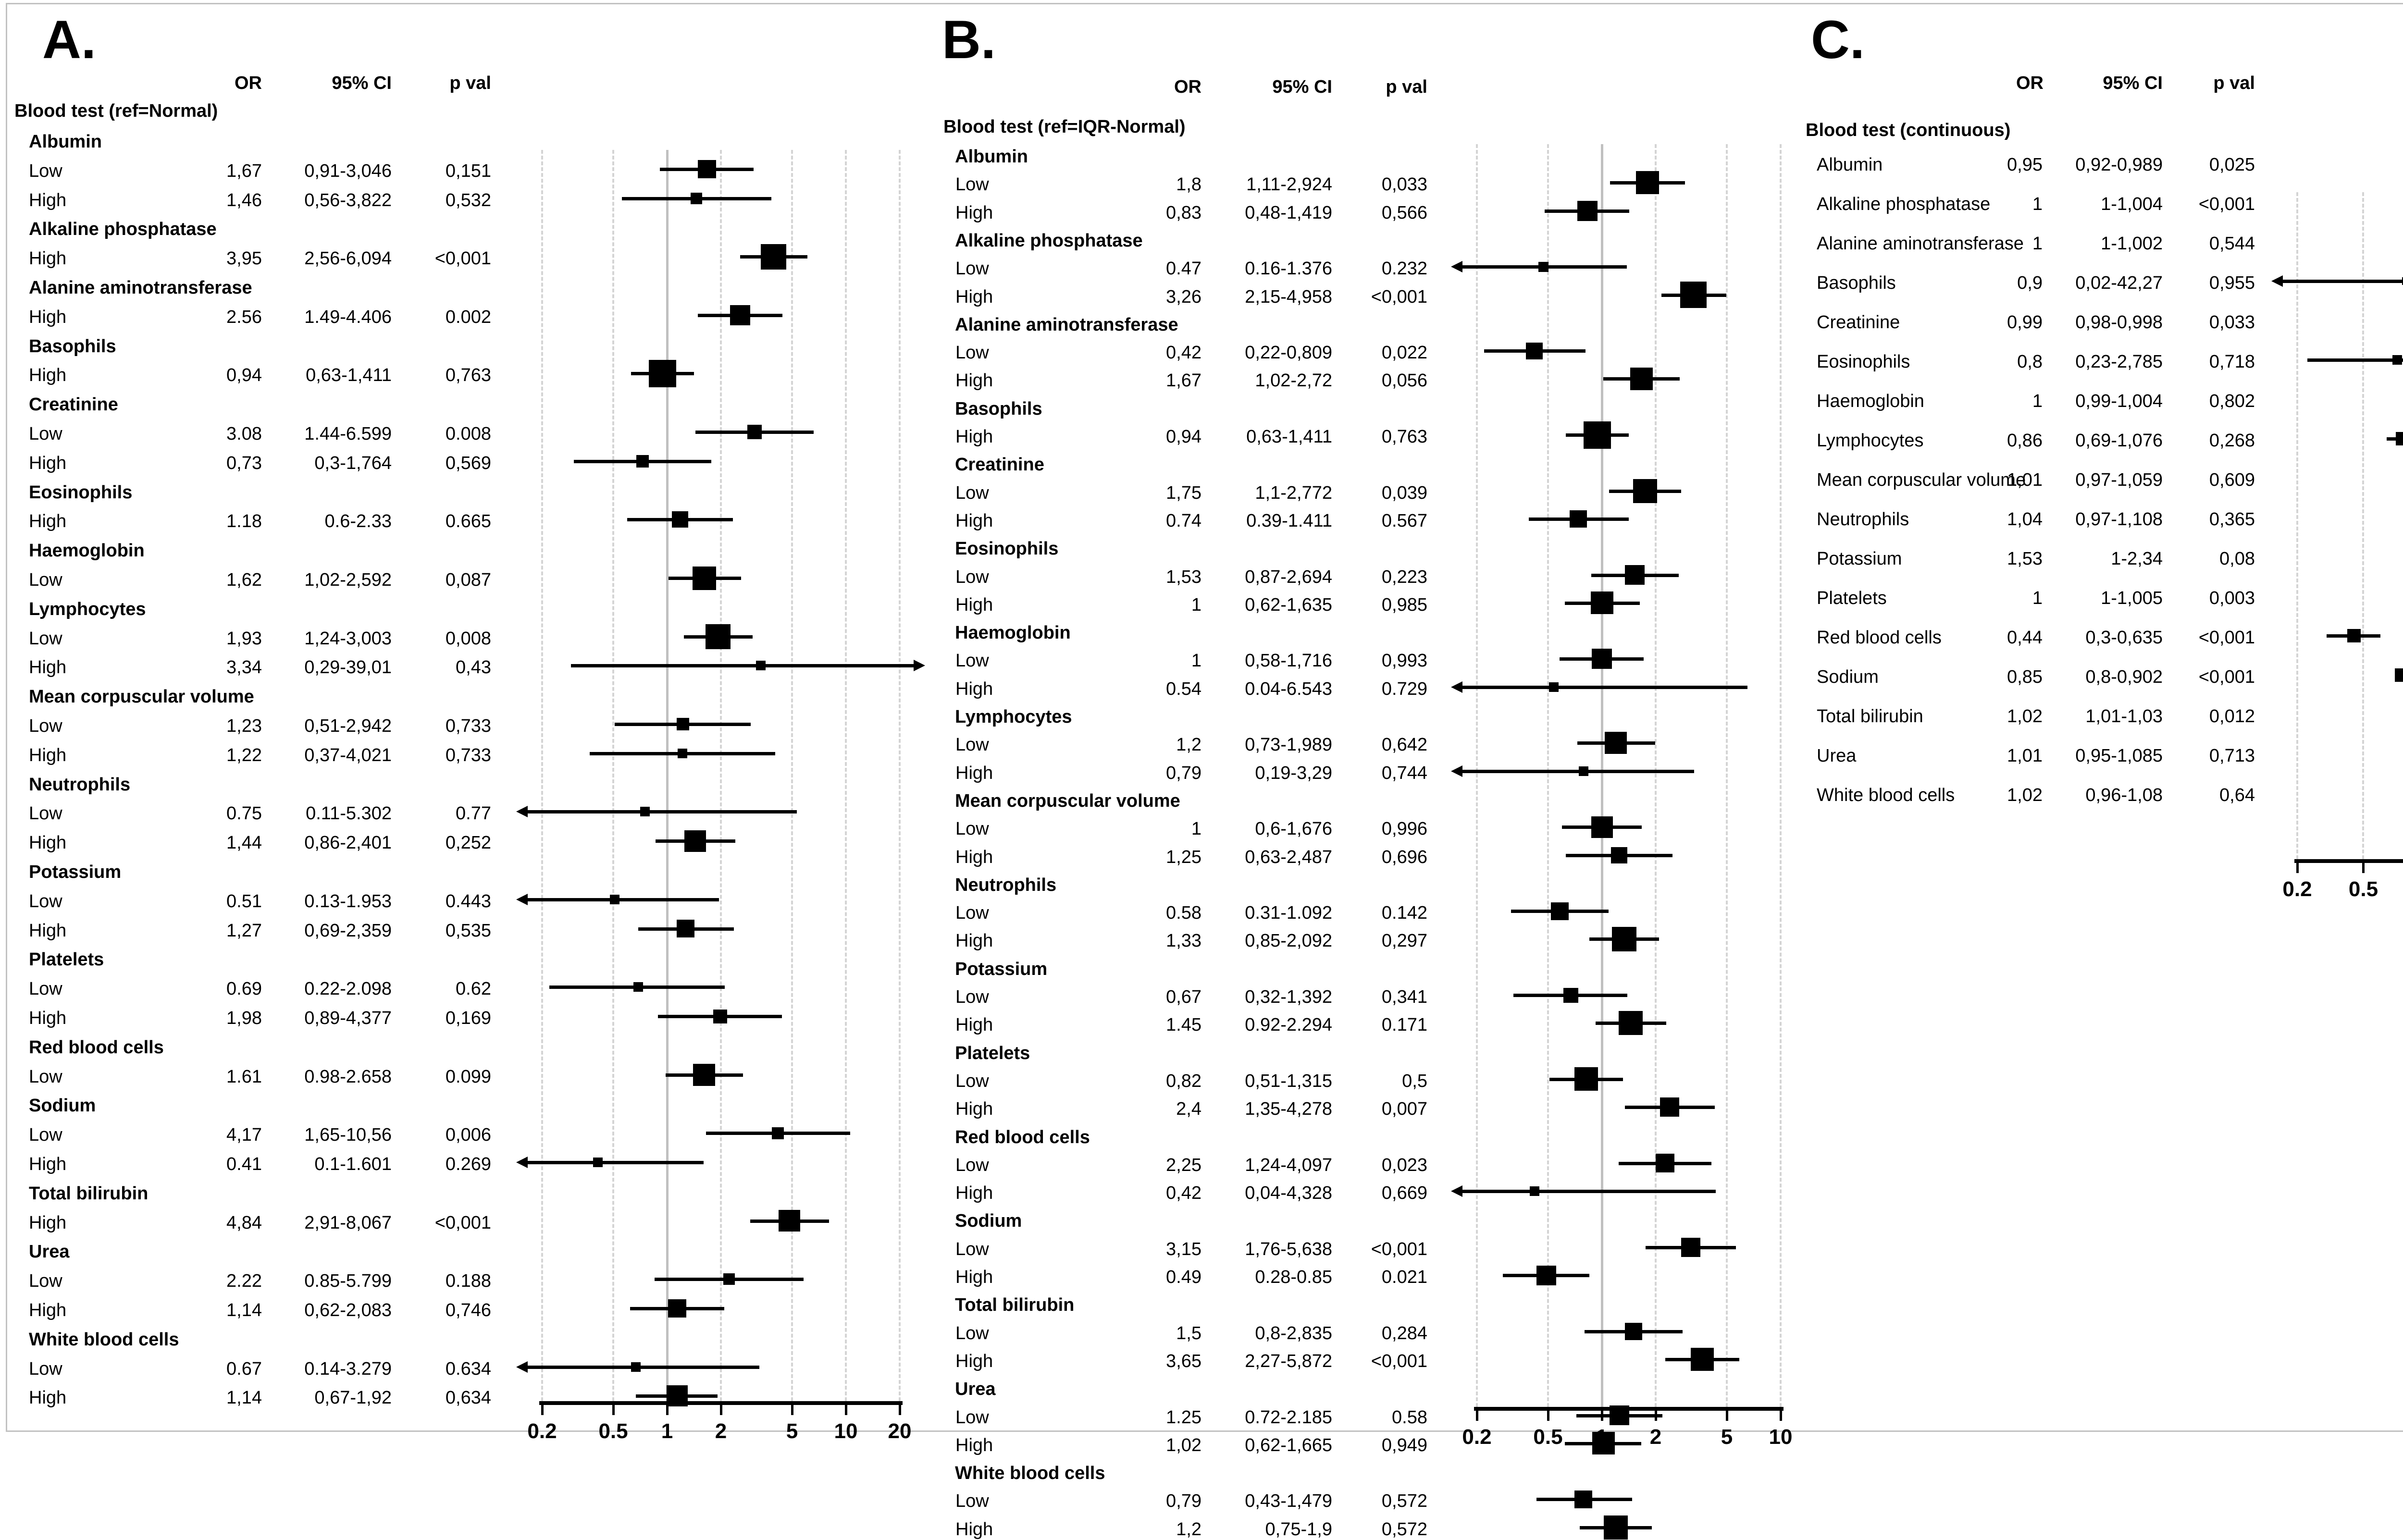 Image resolution: width=2403 pixels, height=1540 pixels. Describe the element at coordinates (2183, 795) in the screenshot. I see `p-value: 0,64` at that location.